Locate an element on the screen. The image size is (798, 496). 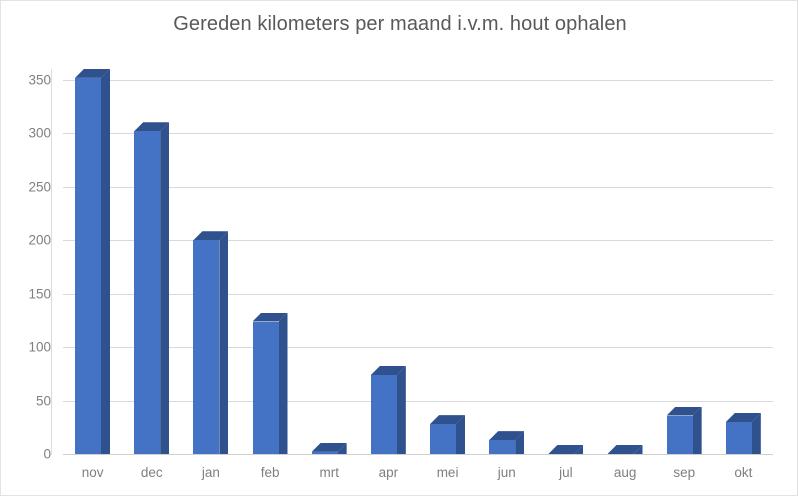
plot-back-wall-edge is located at coordinates (51, 262).